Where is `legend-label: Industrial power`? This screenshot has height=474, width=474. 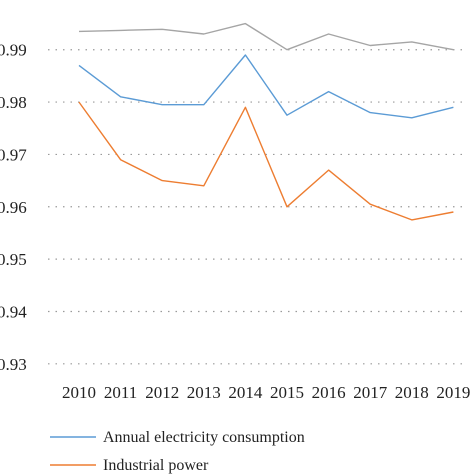
legend-label: Industrial power is located at coordinates (156, 465).